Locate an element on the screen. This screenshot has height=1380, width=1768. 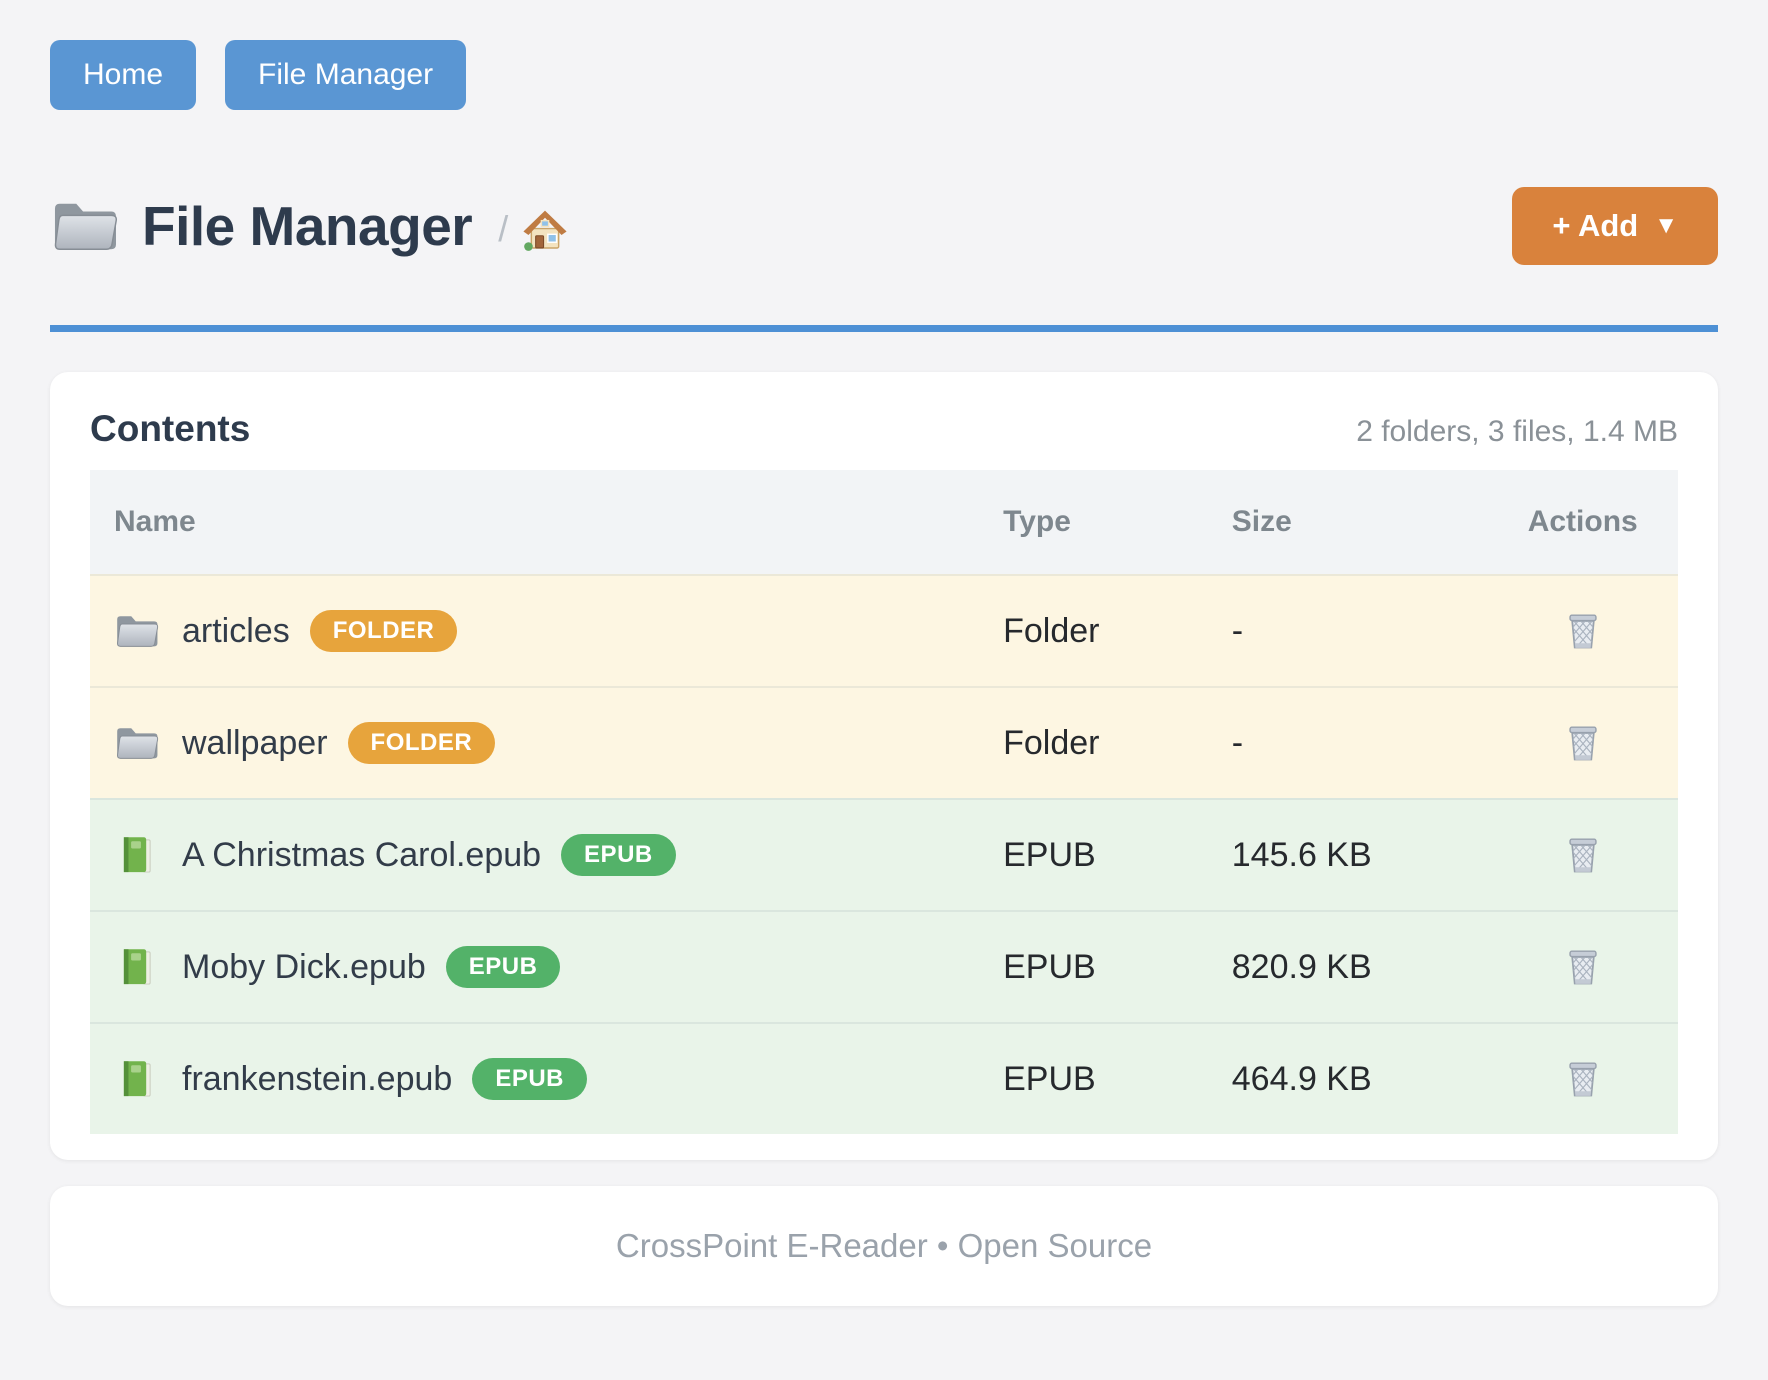
file-name: frankenstein.epub is located at coordinates (317, 1078).